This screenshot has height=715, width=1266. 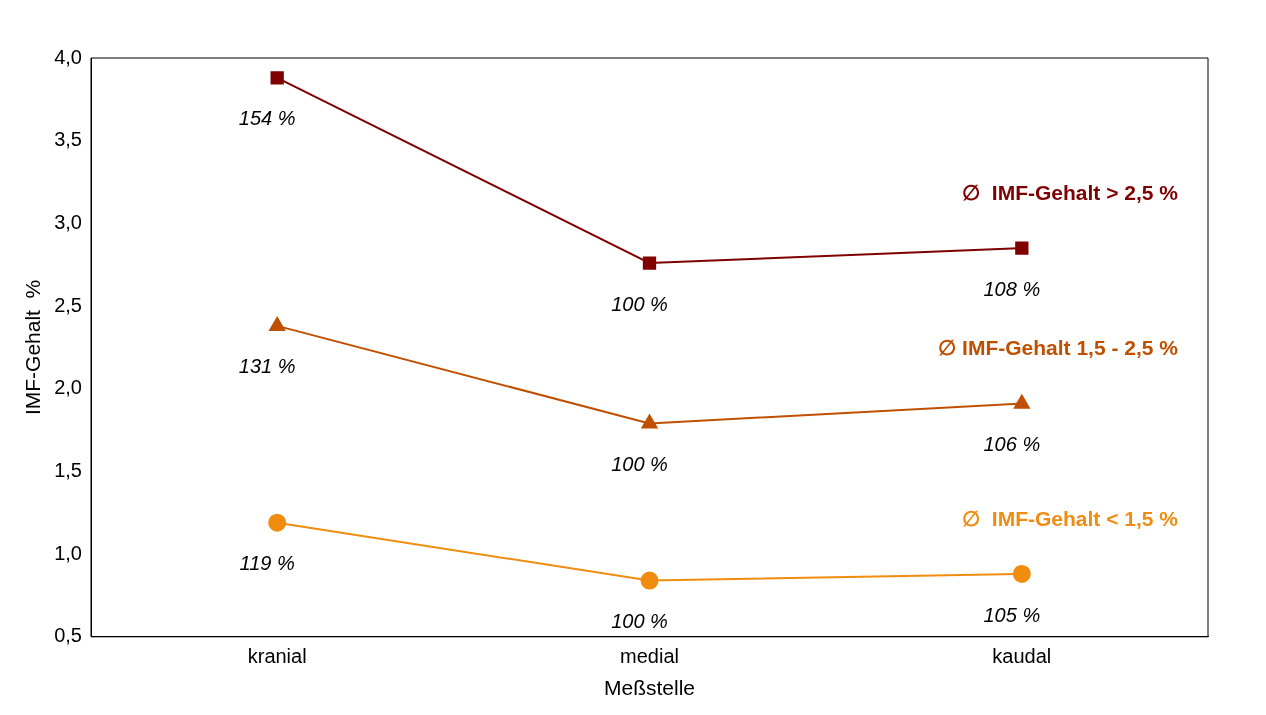 What do you see at coordinates (68, 139) in the screenshot?
I see `y-tick-label: 3,5` at bounding box center [68, 139].